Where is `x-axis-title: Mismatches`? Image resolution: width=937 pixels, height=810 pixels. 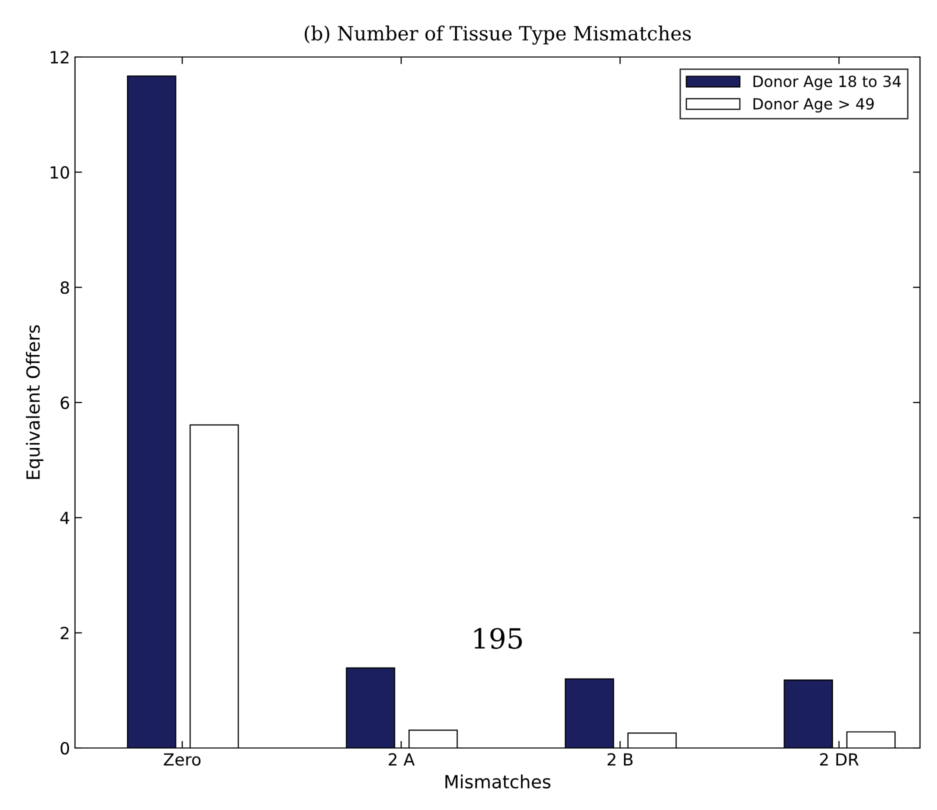 x-axis-title: Mismatches is located at coordinates (497, 781).